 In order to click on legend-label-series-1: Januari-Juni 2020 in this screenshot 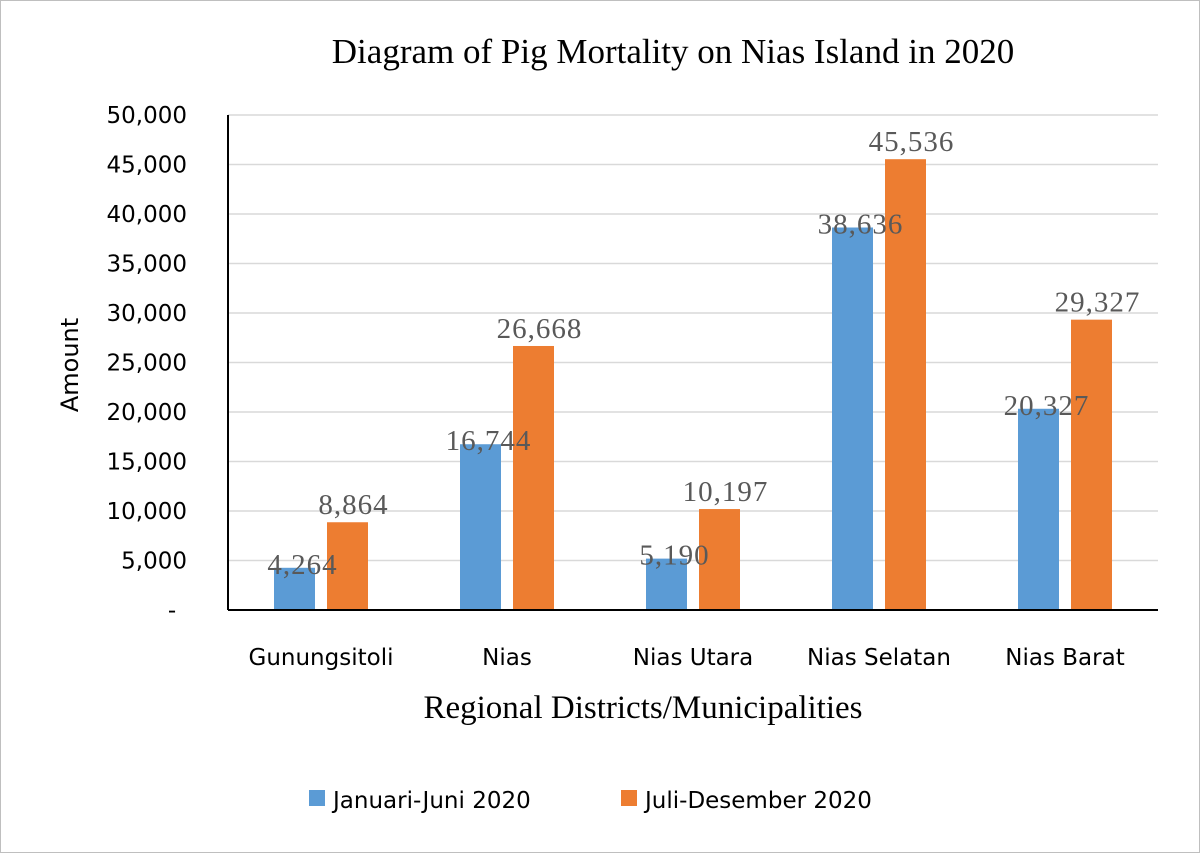, I will do `click(431, 801)`.